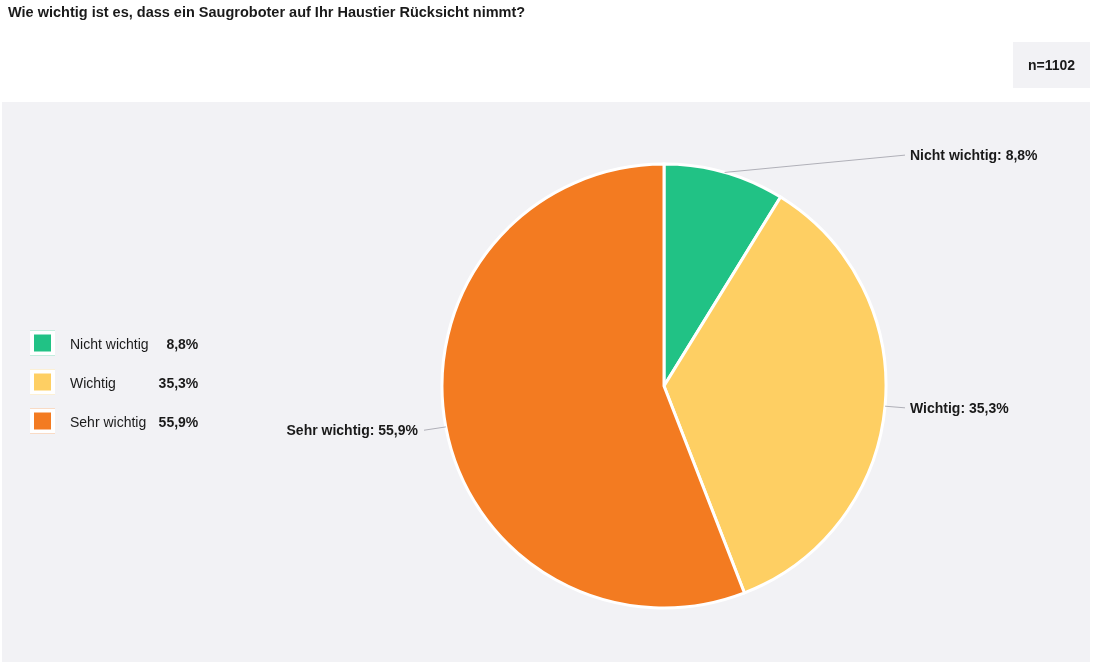 The image size is (1096, 670). What do you see at coordinates (110, 343) in the screenshot?
I see `legend-label: Nicht wichtig` at bounding box center [110, 343].